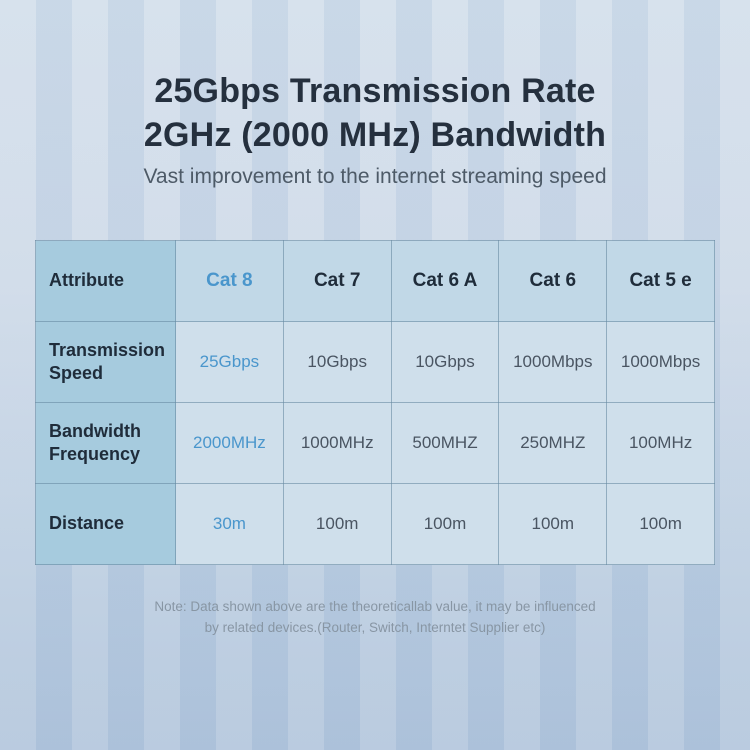 The width and height of the screenshot is (750, 750). Describe the element at coordinates (553, 281) in the screenshot. I see `column-header-cat6: Cat 6` at that location.